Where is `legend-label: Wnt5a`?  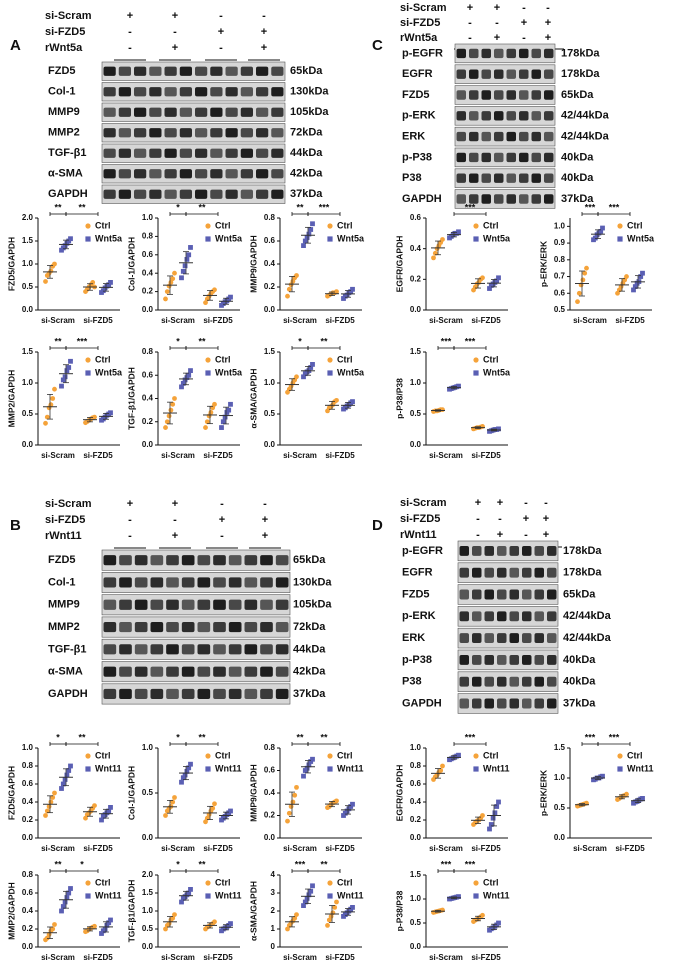 legend-label: Wnt5a is located at coordinates (351, 238).